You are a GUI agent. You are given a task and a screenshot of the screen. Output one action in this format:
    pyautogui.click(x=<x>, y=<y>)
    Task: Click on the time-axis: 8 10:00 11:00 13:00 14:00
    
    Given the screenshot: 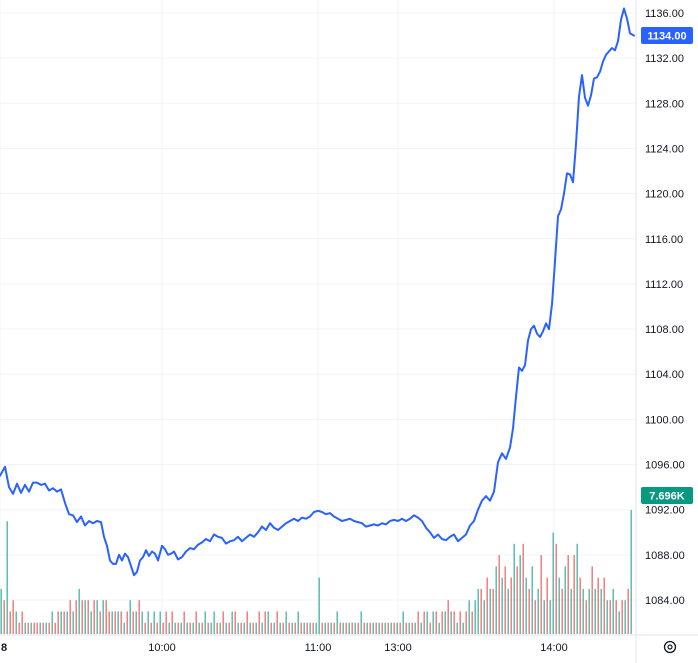 What is the action you would take?
    pyautogui.click(x=284, y=648)
    